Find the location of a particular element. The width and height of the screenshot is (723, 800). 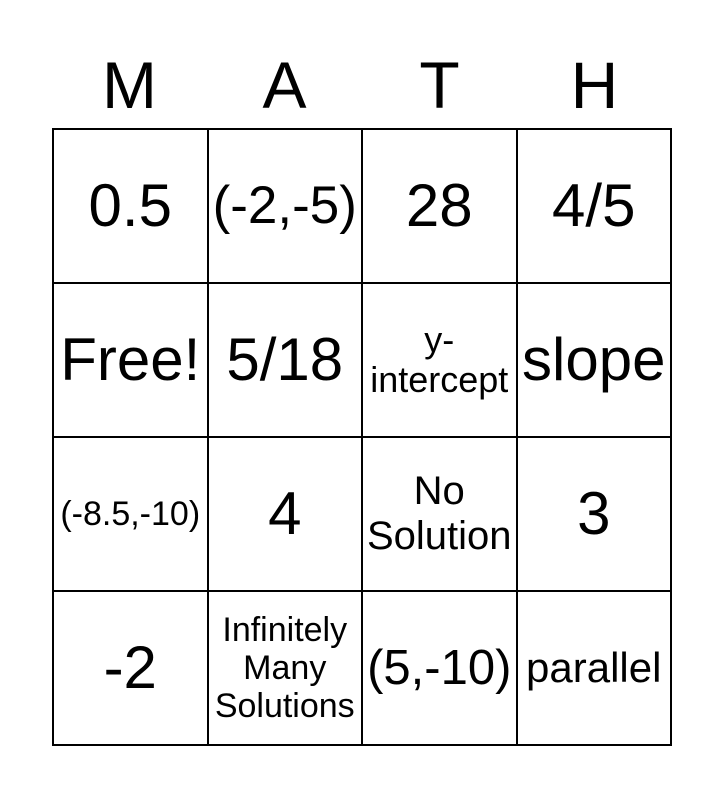

header-letter-a: A is located at coordinates (284, 62).